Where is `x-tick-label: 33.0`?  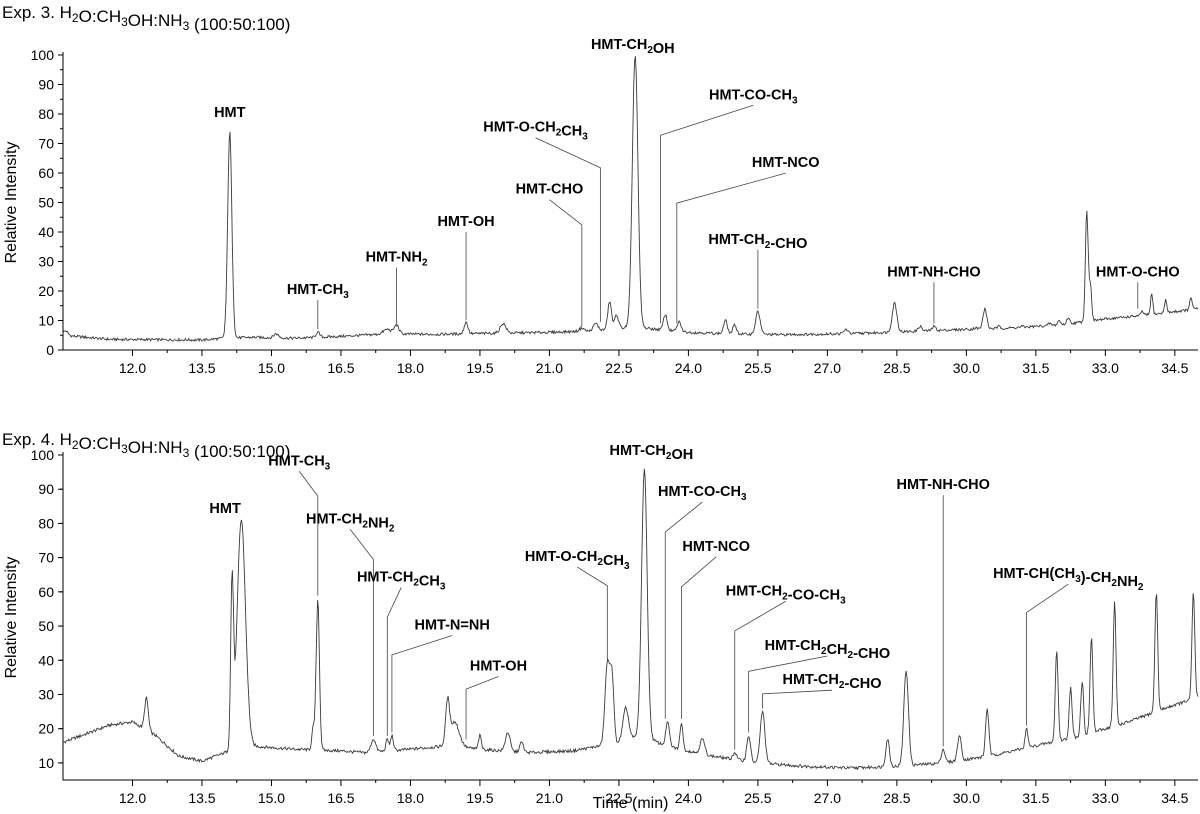 x-tick-label: 33.0 is located at coordinates (1105, 368).